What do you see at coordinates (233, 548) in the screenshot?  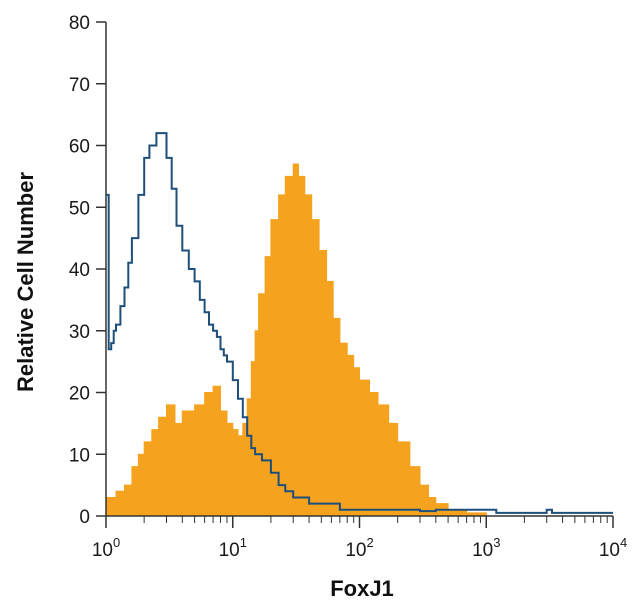 I see `x-tick-label: 10¹` at bounding box center [233, 548].